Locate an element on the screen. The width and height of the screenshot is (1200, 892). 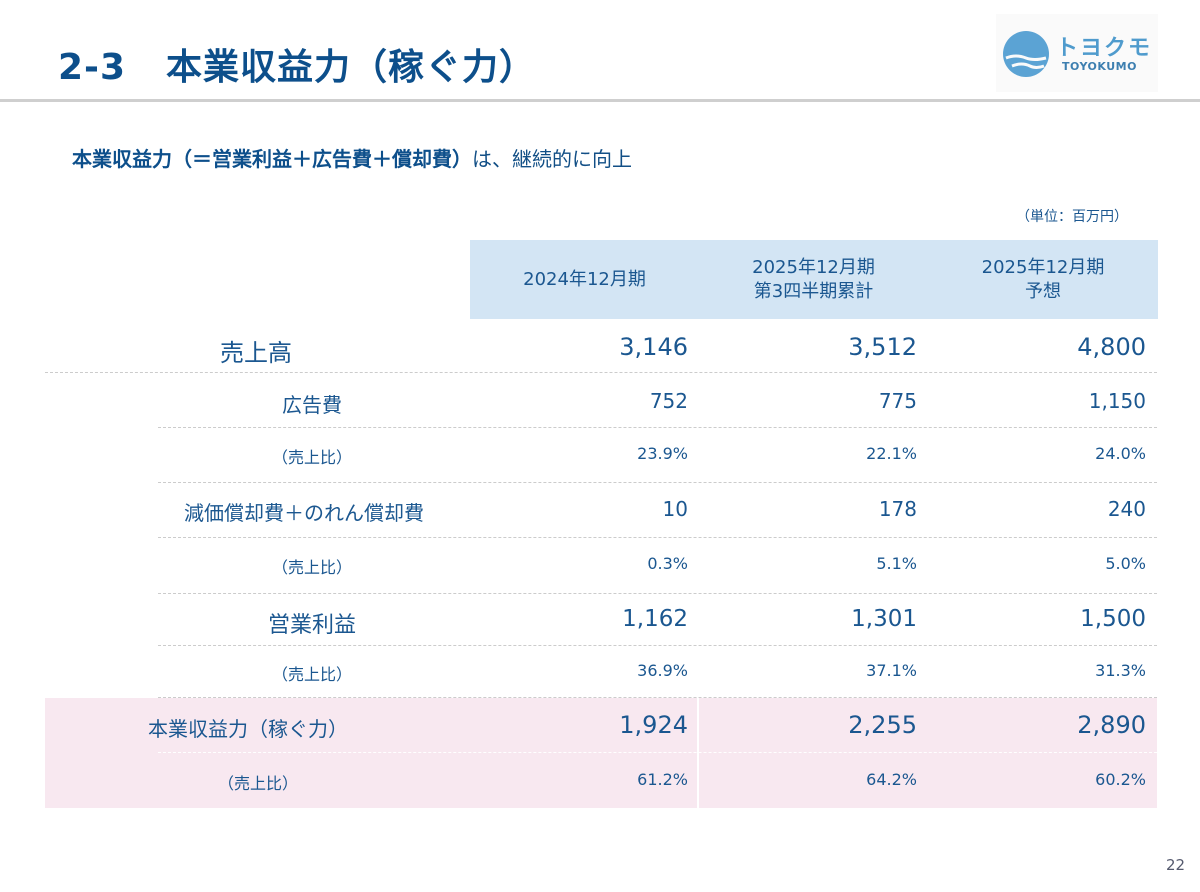
column-header-line2: 予想 is located at coordinates (1043, 291).